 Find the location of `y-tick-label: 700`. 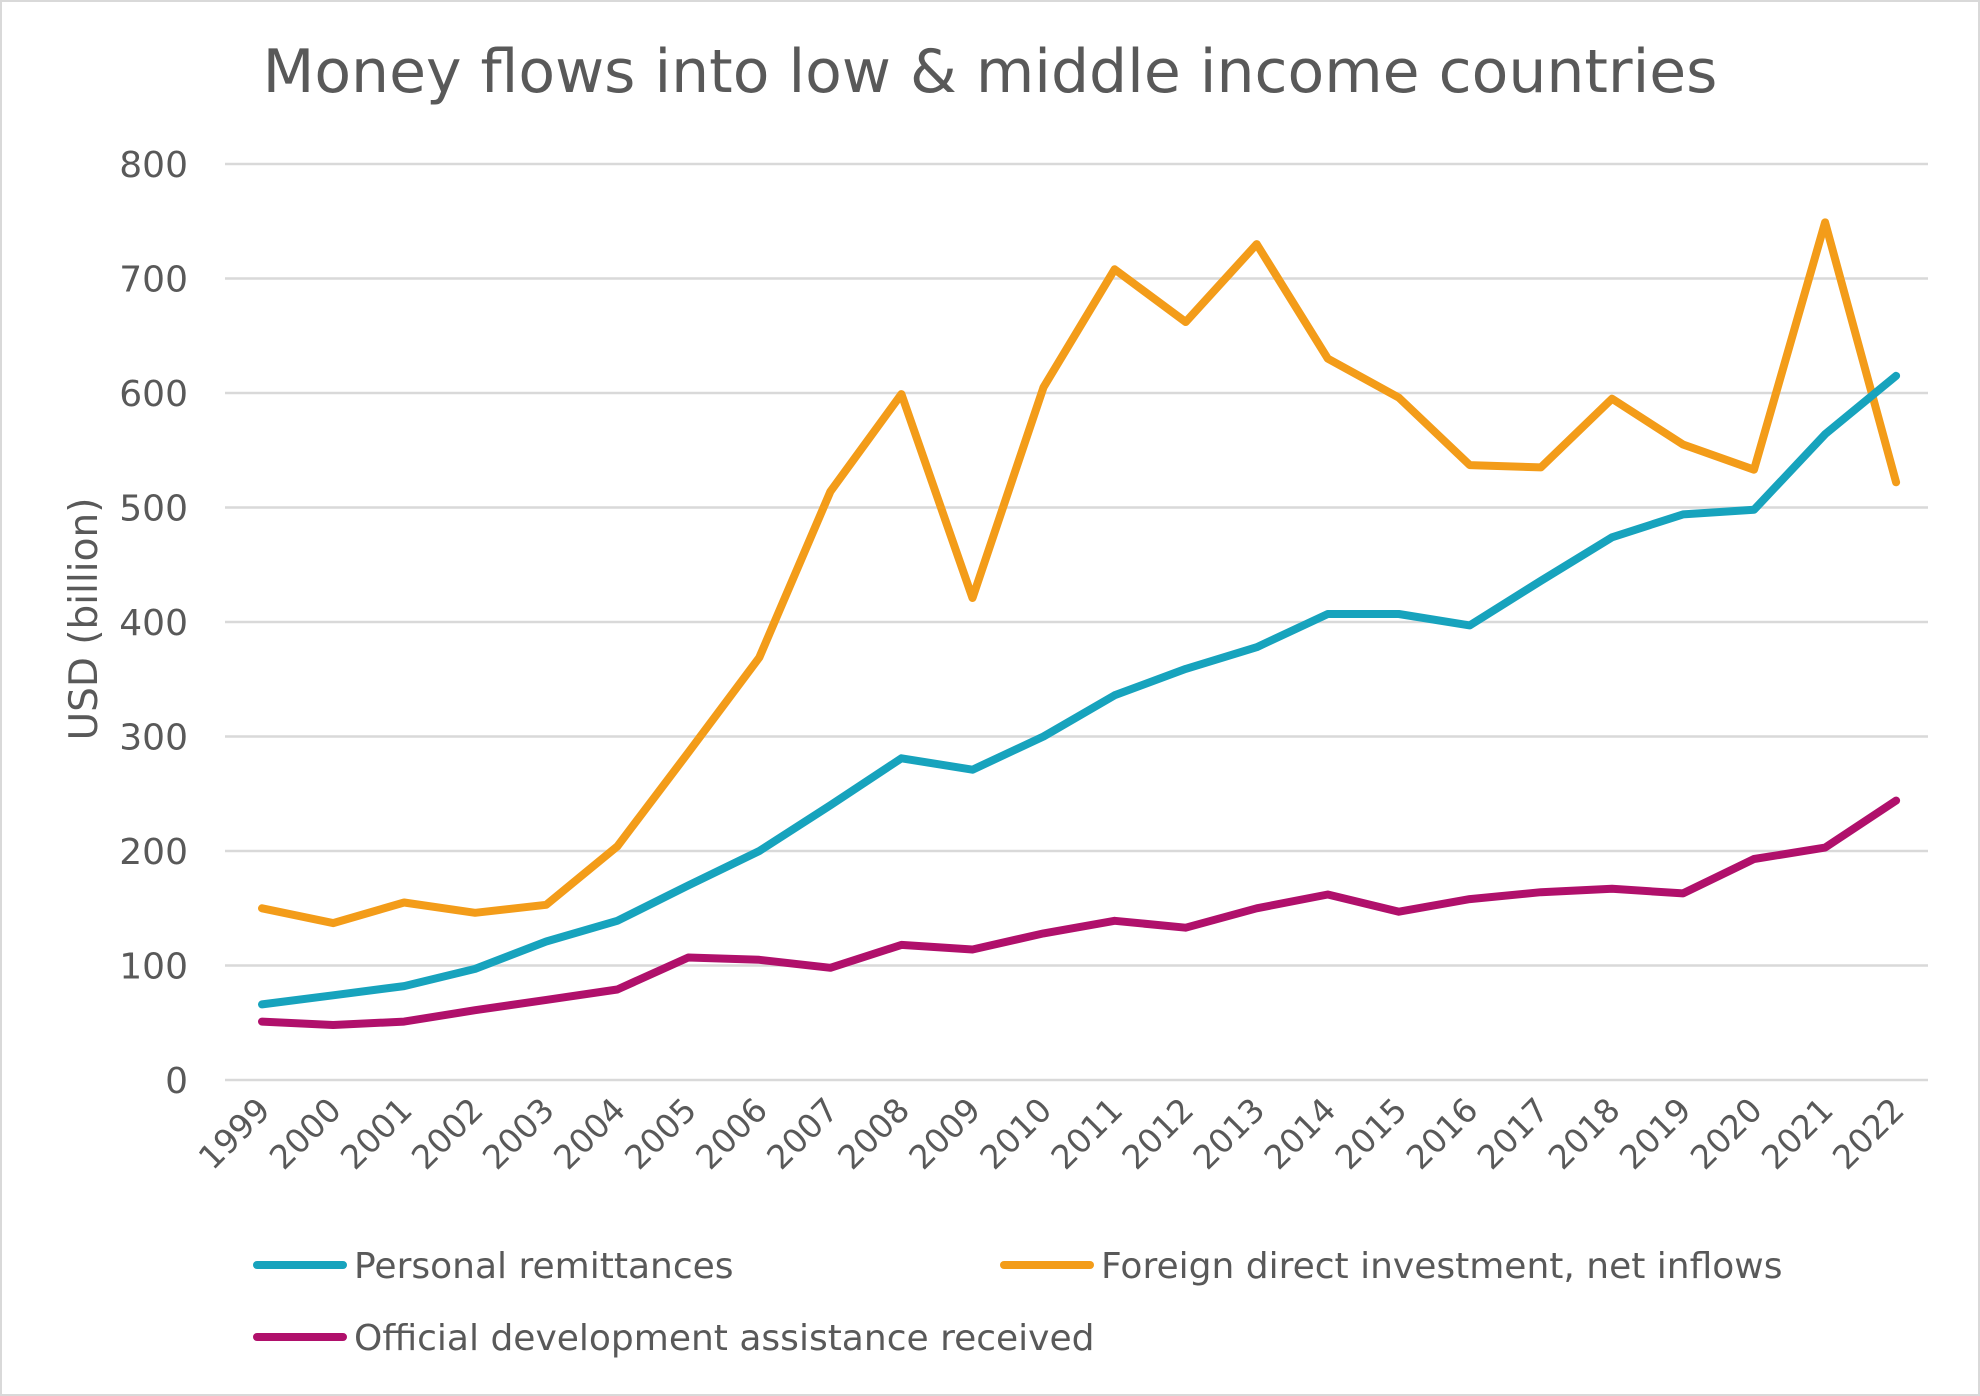

y-tick-label: 700 is located at coordinates (153, 280).